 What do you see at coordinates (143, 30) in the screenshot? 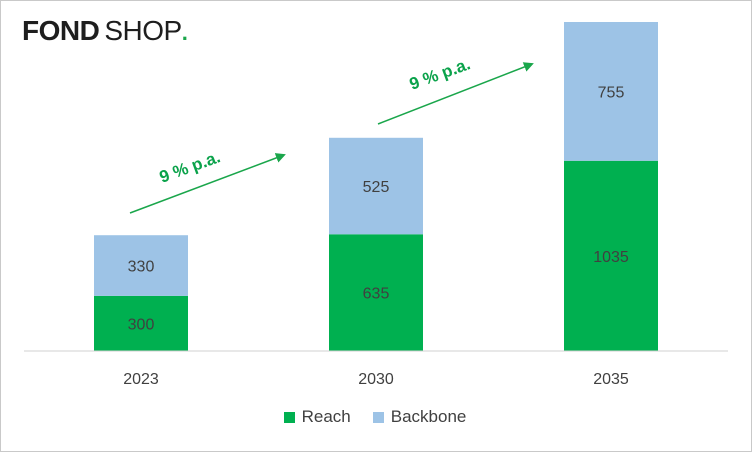
I see `logo-text-light: SHOP` at bounding box center [143, 30].